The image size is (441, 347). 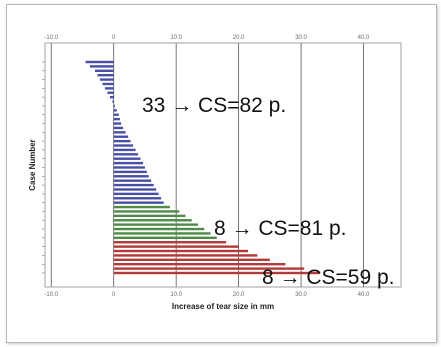 What do you see at coordinates (176, 38) in the screenshot?
I see `x-tick-label-top: 10.0` at bounding box center [176, 38].